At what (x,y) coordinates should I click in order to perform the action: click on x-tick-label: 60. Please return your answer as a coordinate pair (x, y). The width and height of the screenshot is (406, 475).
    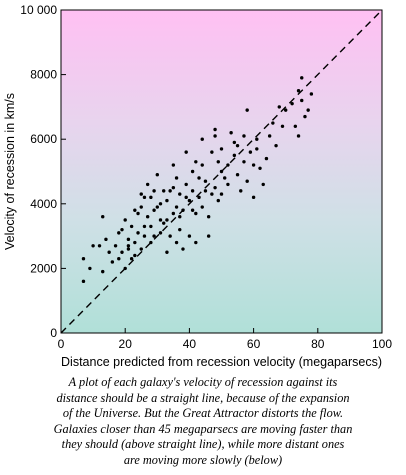
    Looking at the image, I should click on (254, 344).